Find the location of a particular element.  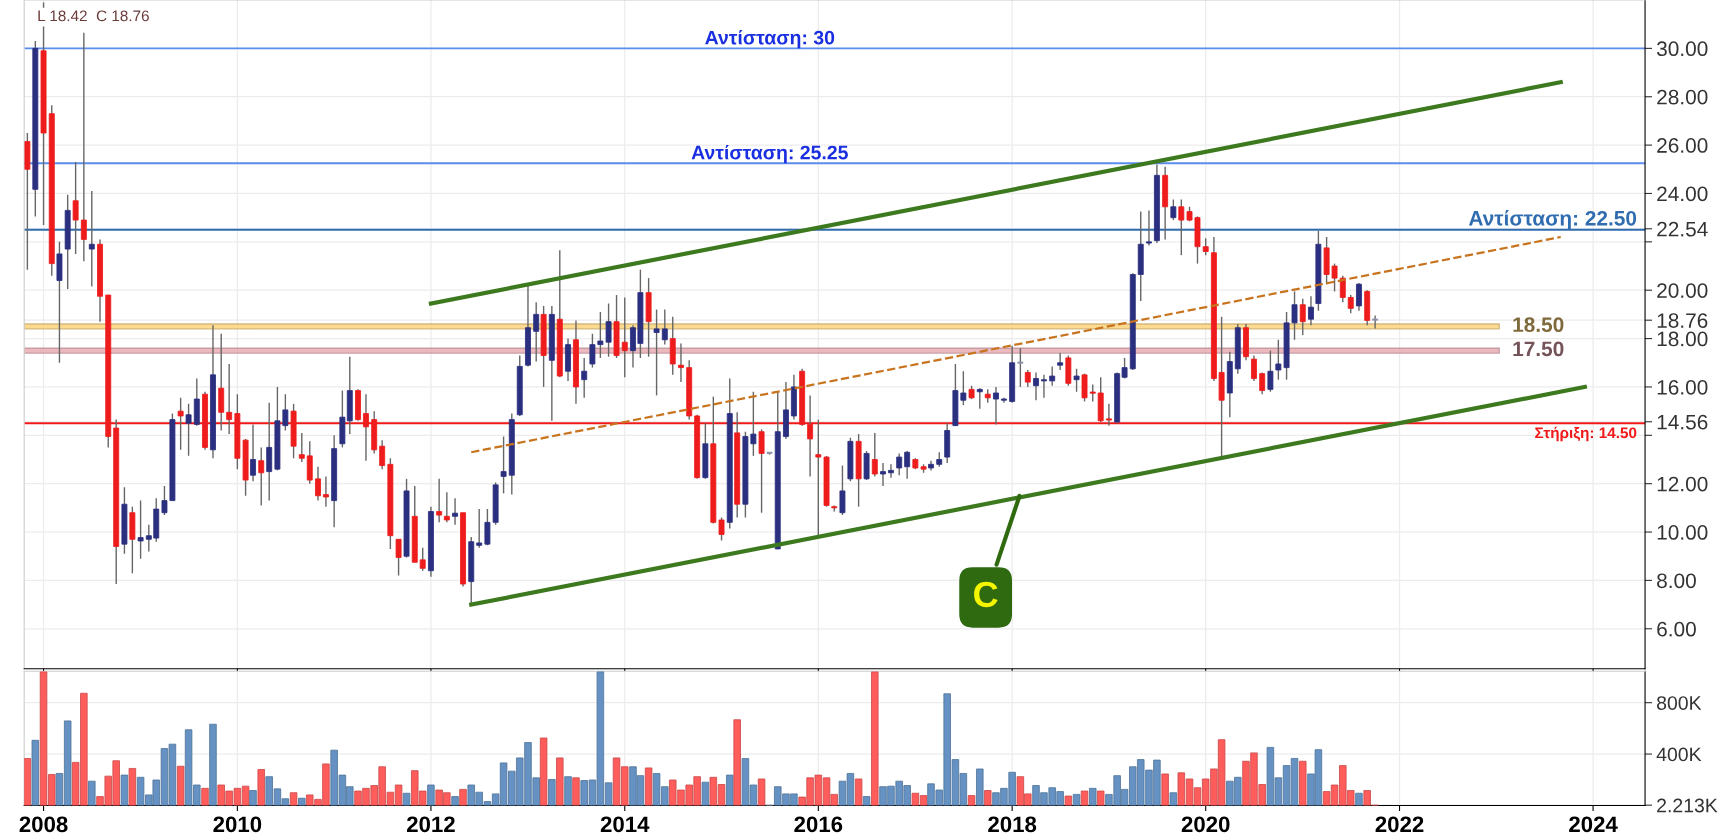

y-tick-label: 8.00 is located at coordinates (1676, 581).